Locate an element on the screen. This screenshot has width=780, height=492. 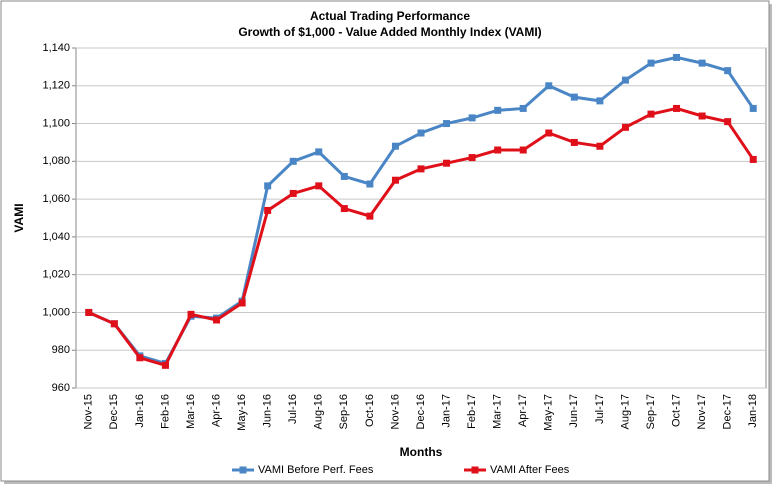
x-tick-label: Jul-16 is located at coordinates (293, 409).